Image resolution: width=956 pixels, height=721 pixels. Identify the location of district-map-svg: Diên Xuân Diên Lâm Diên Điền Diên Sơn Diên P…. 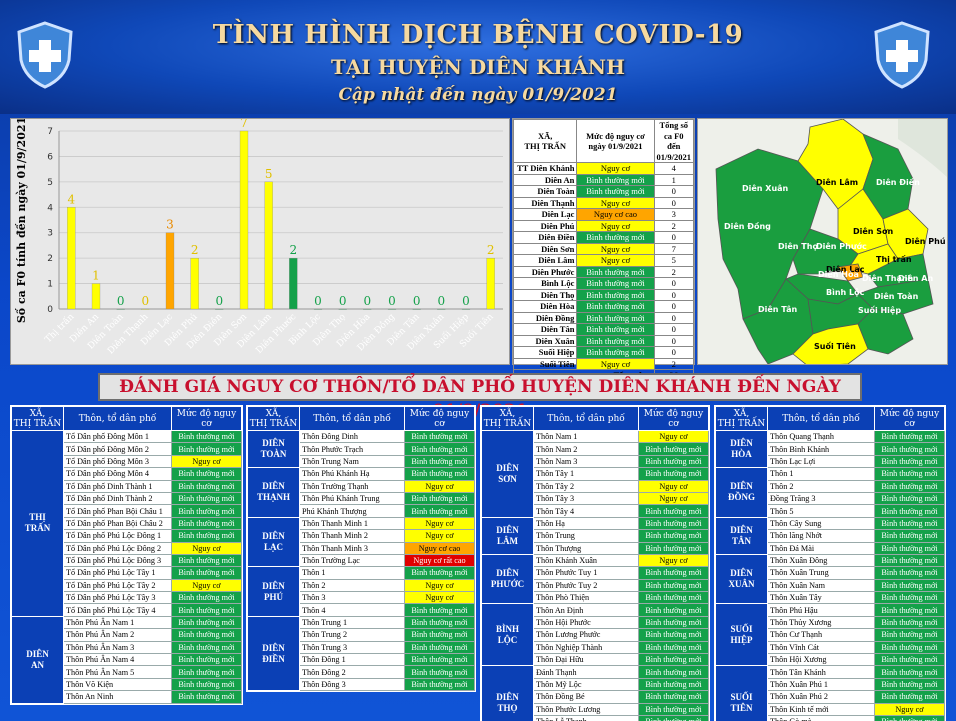
(822, 241).